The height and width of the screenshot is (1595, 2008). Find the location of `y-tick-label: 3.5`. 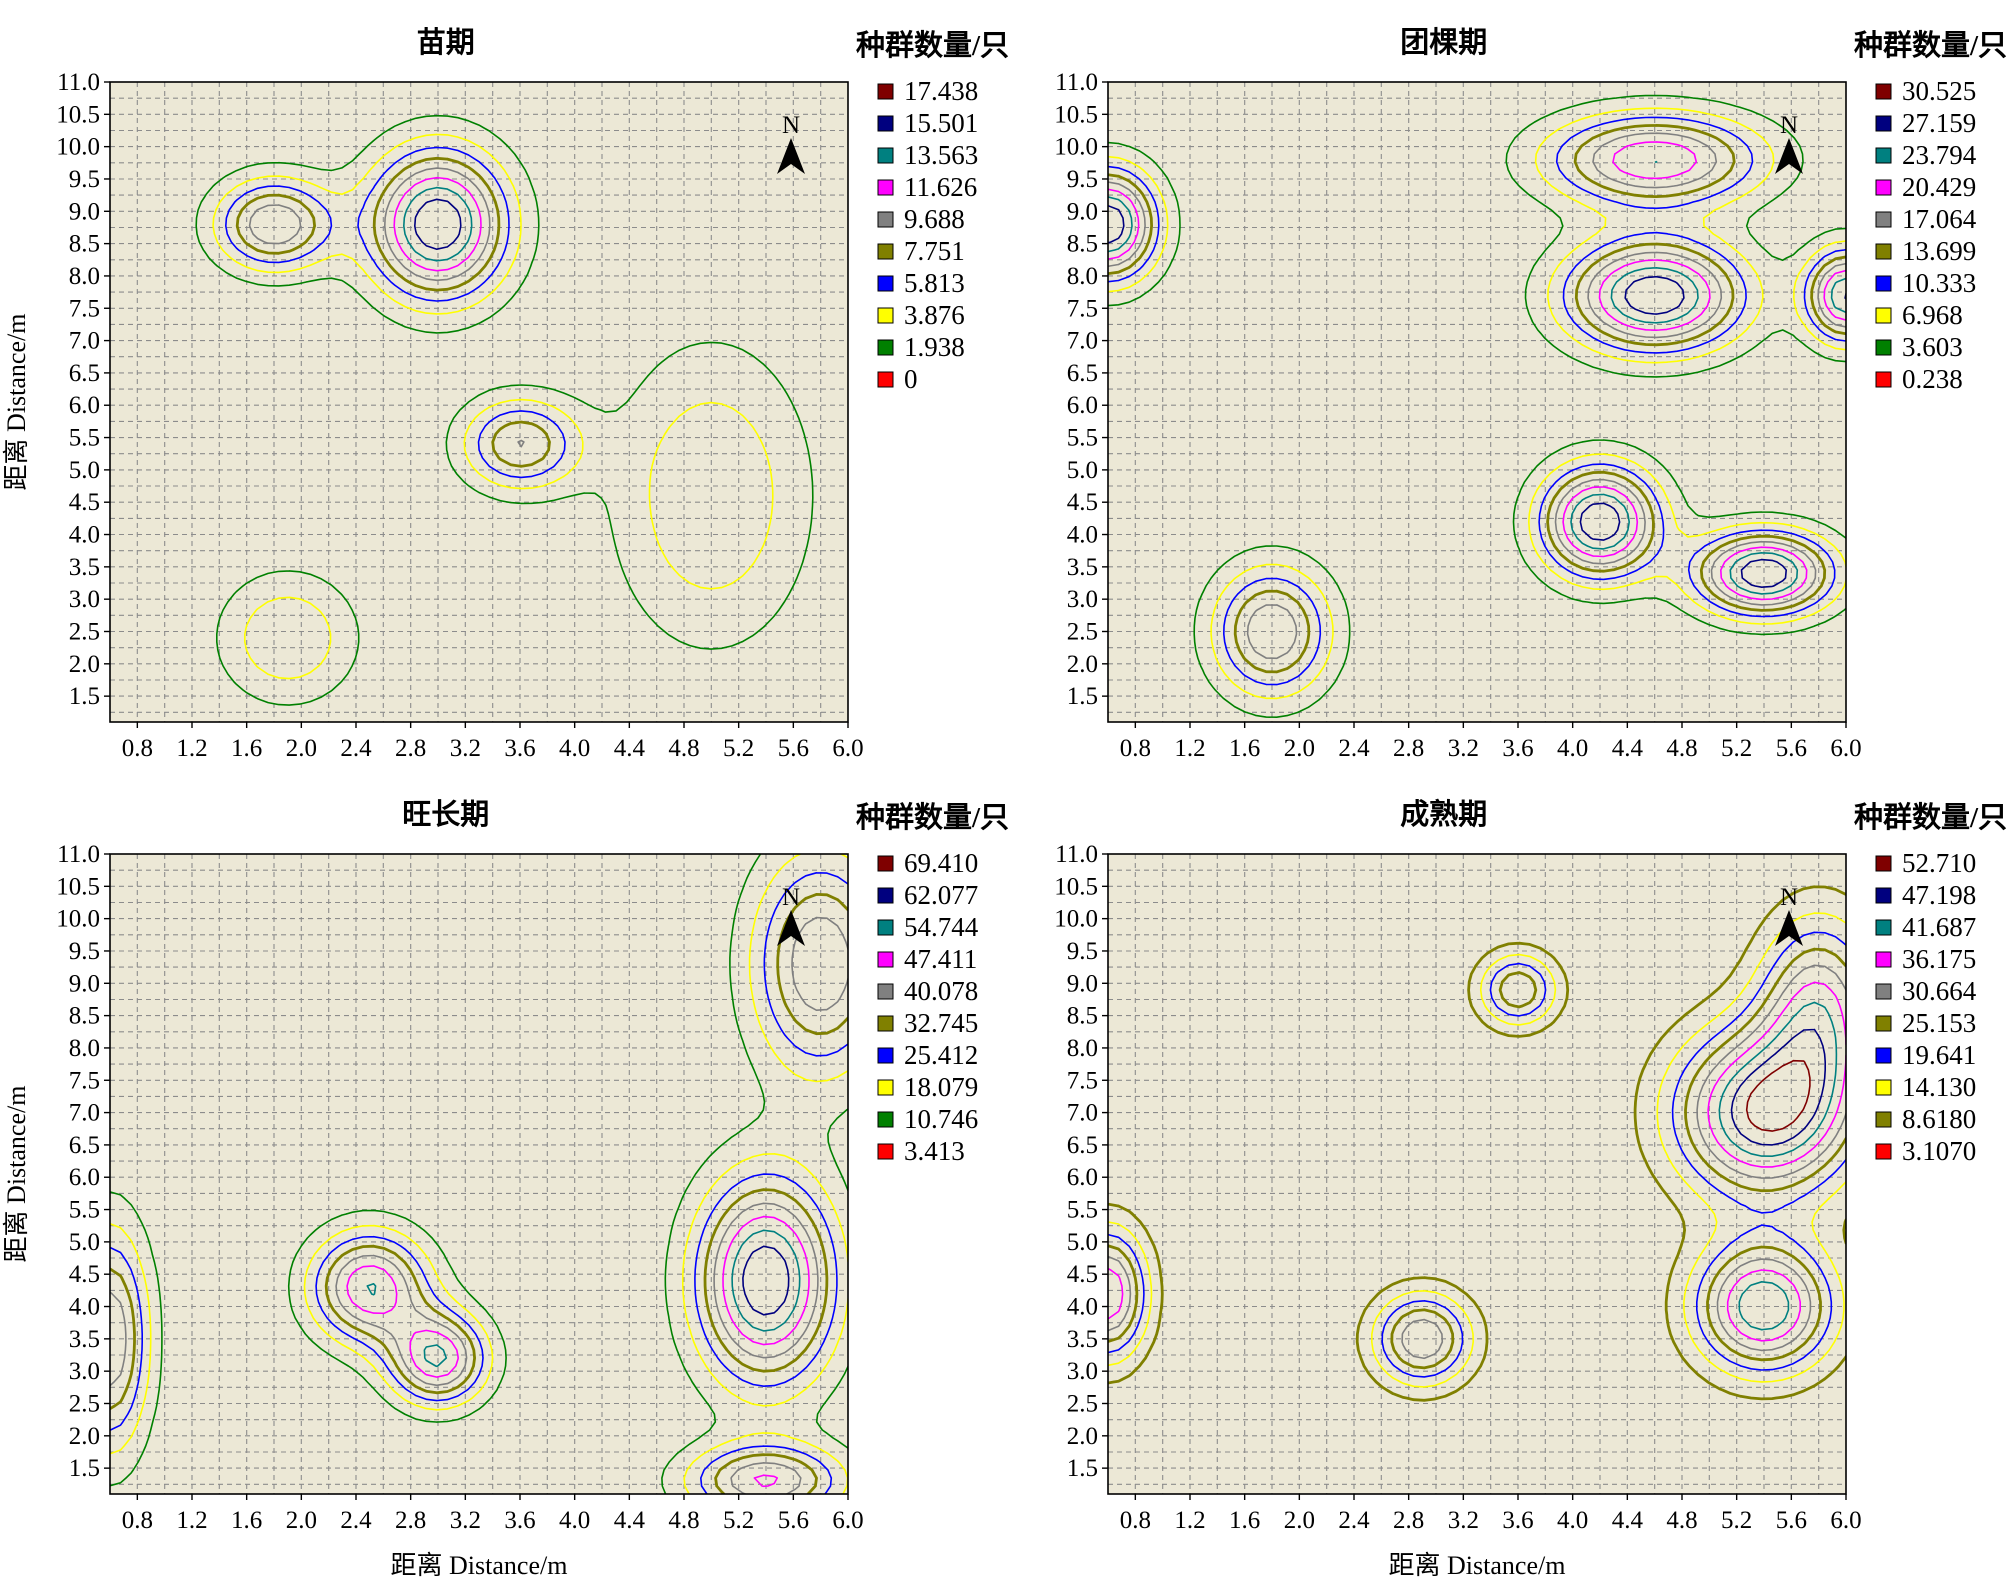

y-tick-label: 3.5 is located at coordinates (84, 1339).